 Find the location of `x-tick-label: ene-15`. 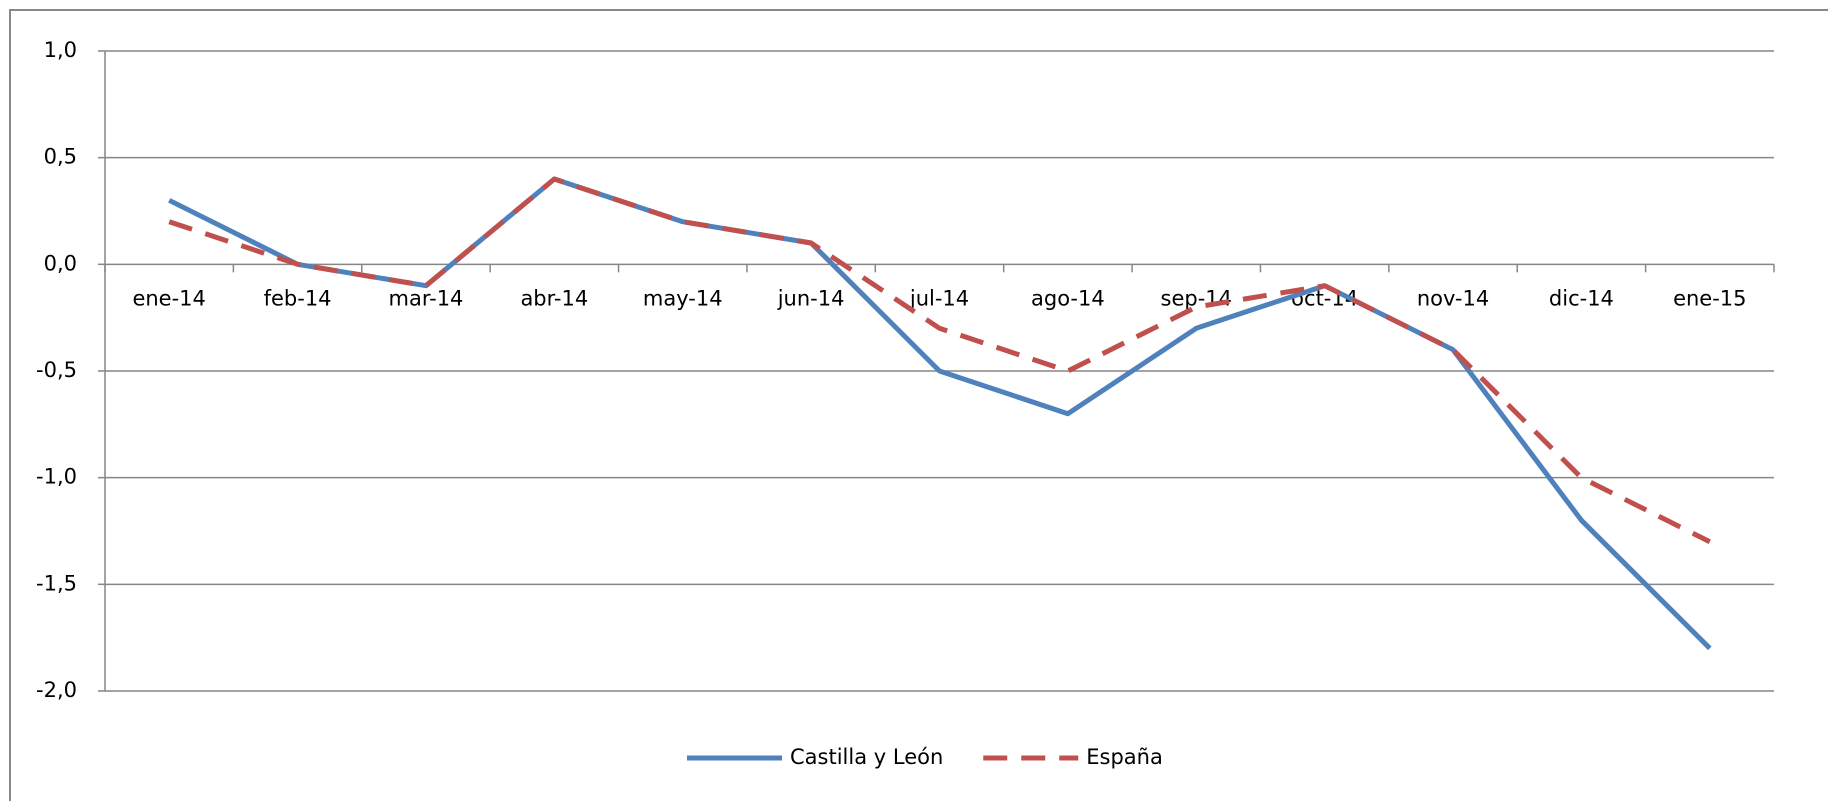

x-tick-label: ene-15 is located at coordinates (1709, 298).